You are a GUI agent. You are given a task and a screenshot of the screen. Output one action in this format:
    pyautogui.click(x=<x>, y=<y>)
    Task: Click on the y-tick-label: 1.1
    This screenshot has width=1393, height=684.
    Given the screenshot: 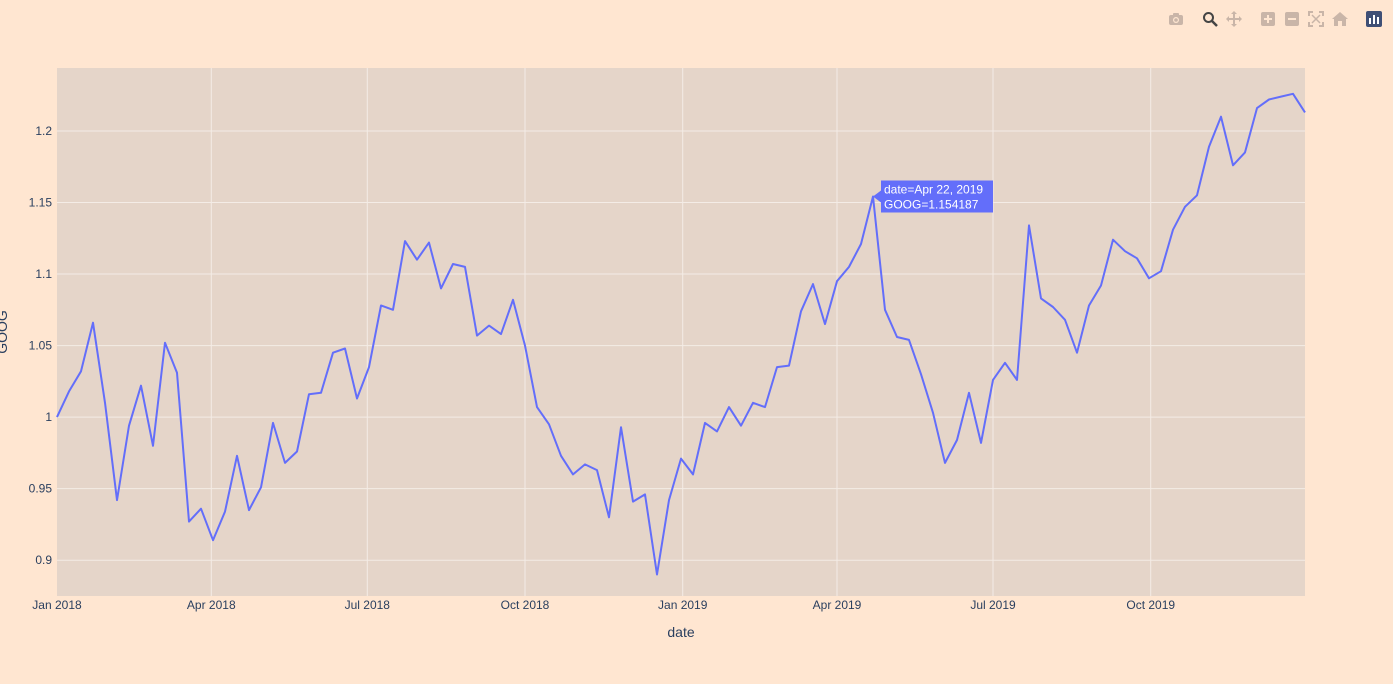 What is the action you would take?
    pyautogui.click(x=43, y=274)
    